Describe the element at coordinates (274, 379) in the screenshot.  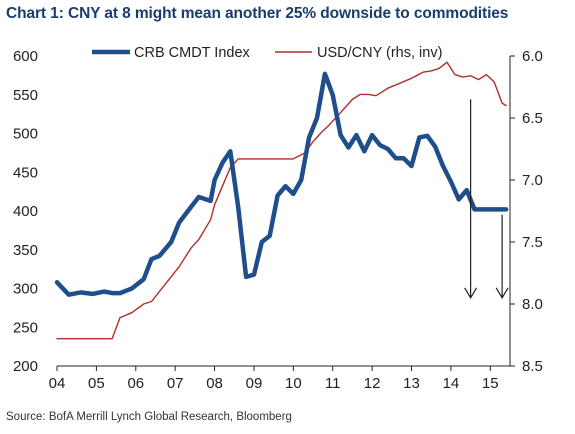
I see `x-axis-ticks: 04 05 06 07 08 09 10 11 12 13 14 15` at that location.